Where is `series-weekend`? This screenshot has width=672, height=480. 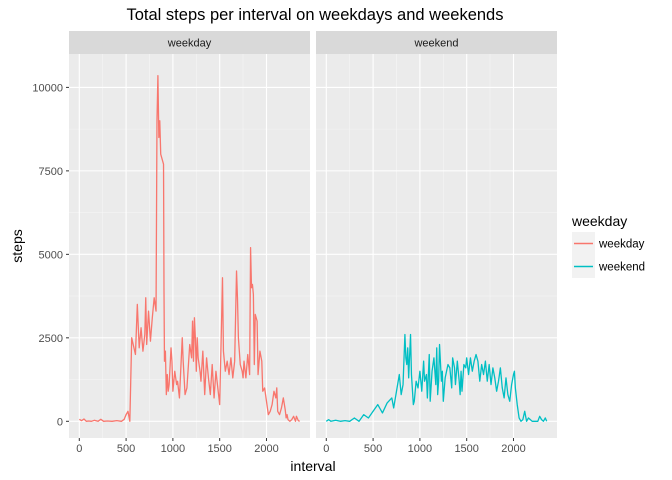 series-weekend is located at coordinates (436, 377).